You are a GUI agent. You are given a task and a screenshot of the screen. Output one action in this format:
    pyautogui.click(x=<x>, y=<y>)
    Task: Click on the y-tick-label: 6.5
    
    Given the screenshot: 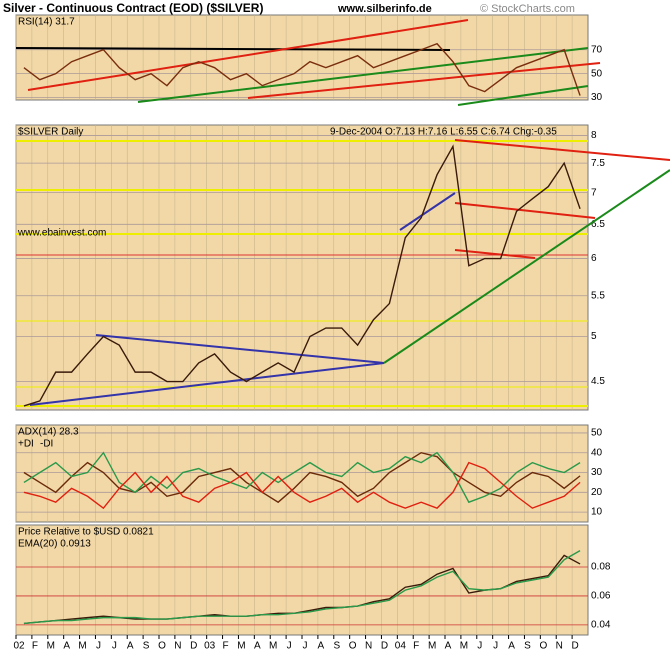 What is the action you would take?
    pyautogui.click(x=598, y=224)
    